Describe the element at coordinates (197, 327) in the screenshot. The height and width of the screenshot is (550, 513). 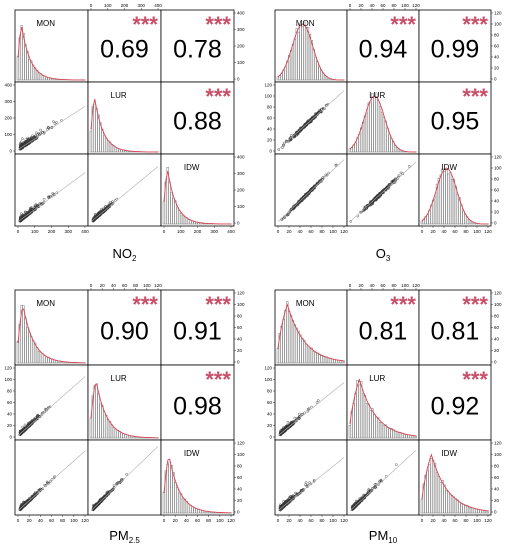
I see `cell-0-2: 0.91***` at that location.